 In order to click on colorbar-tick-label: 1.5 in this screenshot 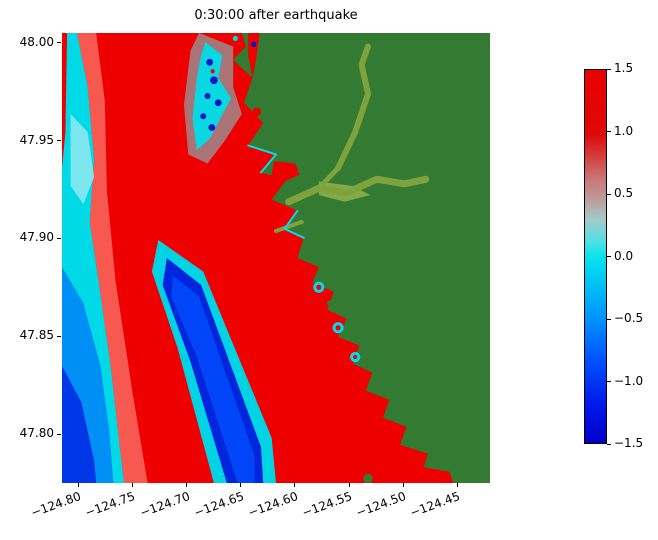, I will do `click(624, 68)`.